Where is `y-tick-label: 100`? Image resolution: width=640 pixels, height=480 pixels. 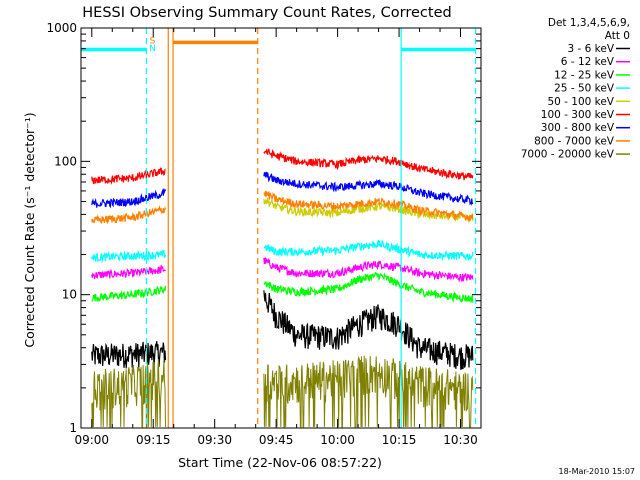 y-tick-label: 100 is located at coordinates (65, 161).